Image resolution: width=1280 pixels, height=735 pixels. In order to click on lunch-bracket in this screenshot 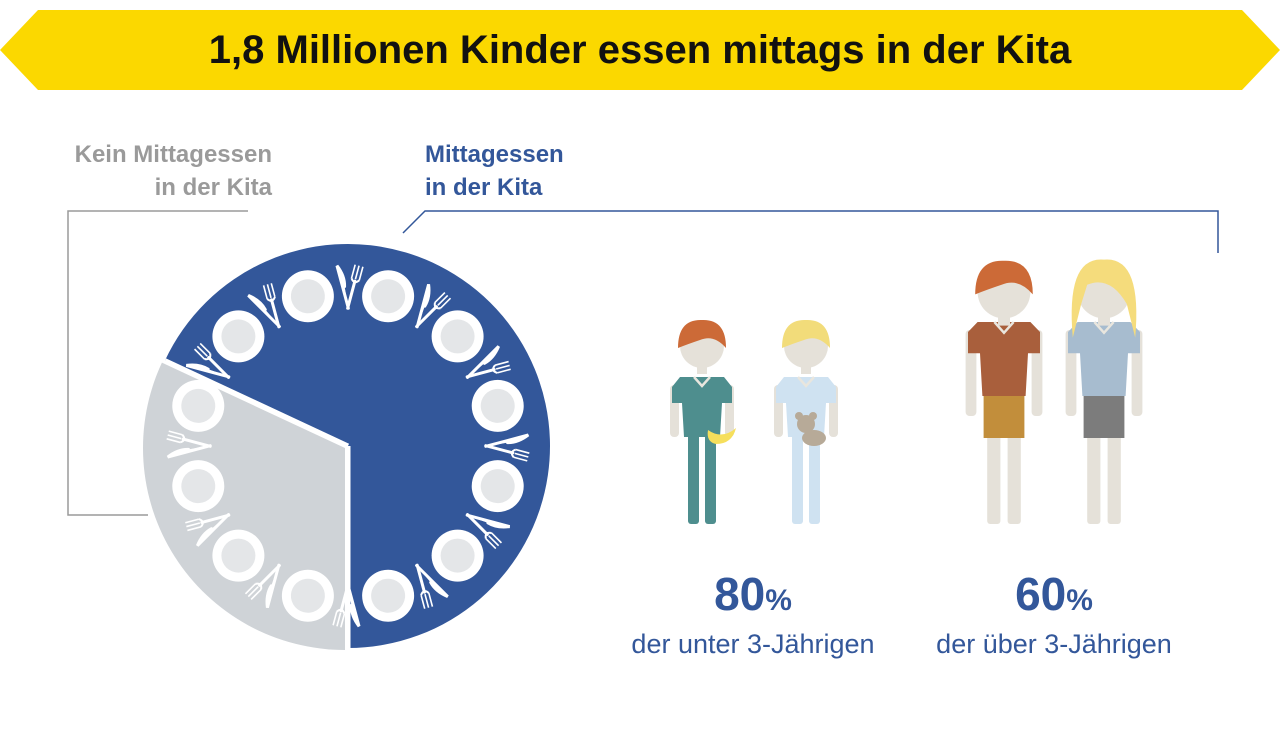, I will do `click(810, 231)`.